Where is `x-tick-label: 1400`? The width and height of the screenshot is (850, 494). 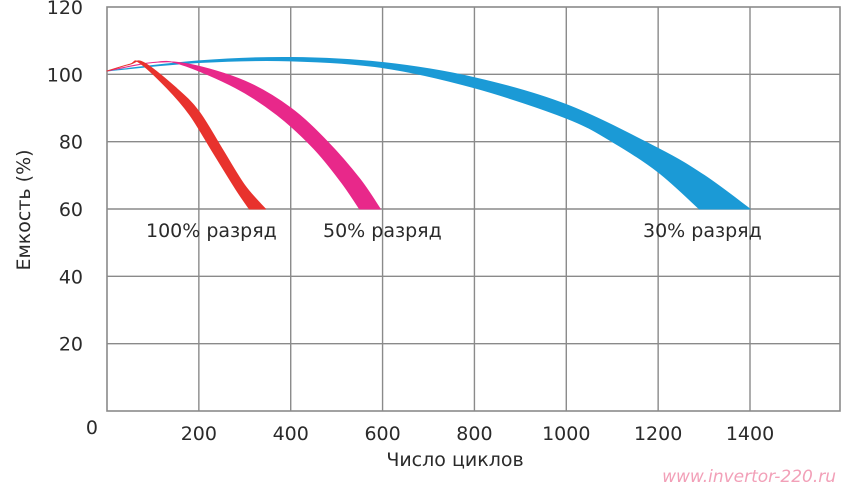
x-tick-label: 1400 is located at coordinates (750, 434).